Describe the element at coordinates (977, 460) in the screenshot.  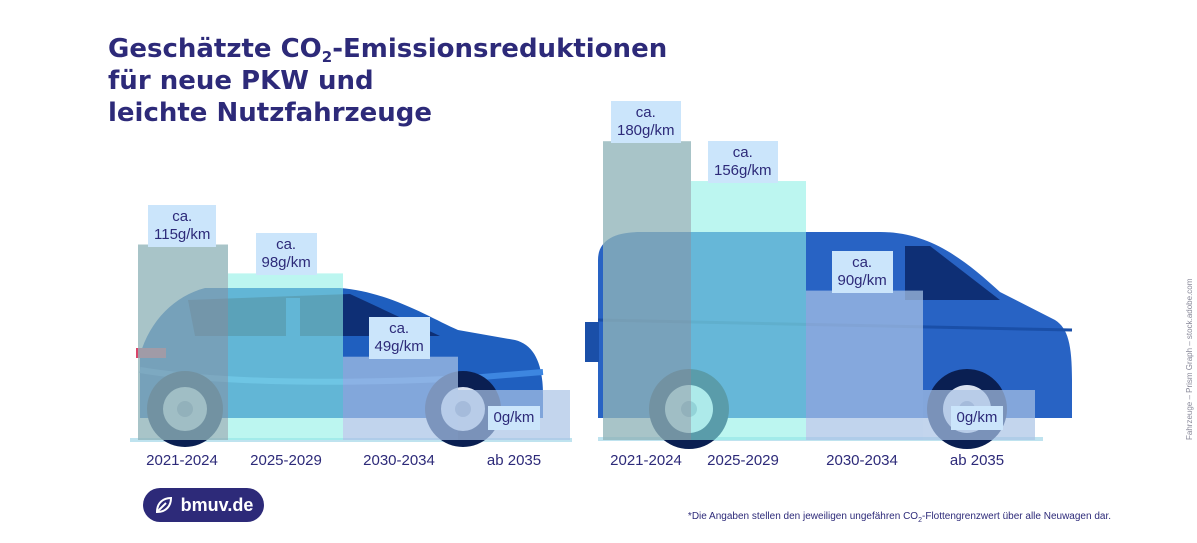
I see `van-period-label: ab 2035` at that location.